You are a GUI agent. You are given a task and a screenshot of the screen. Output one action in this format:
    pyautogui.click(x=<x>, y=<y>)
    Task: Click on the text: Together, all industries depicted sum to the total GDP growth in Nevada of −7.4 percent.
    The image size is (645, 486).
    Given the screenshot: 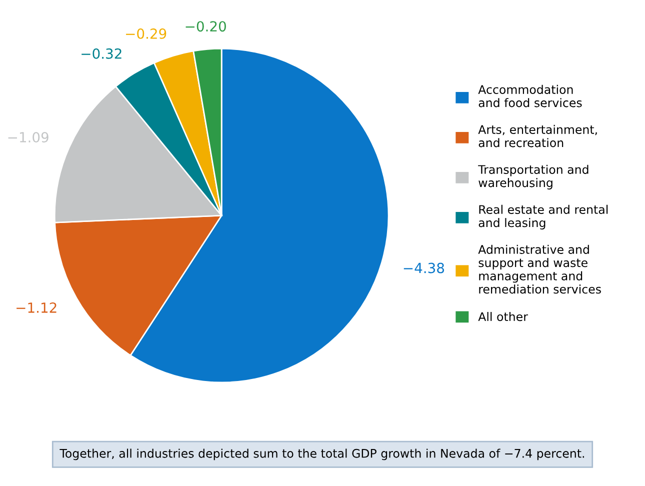 What is the action you would take?
    pyautogui.click(x=322, y=454)
    